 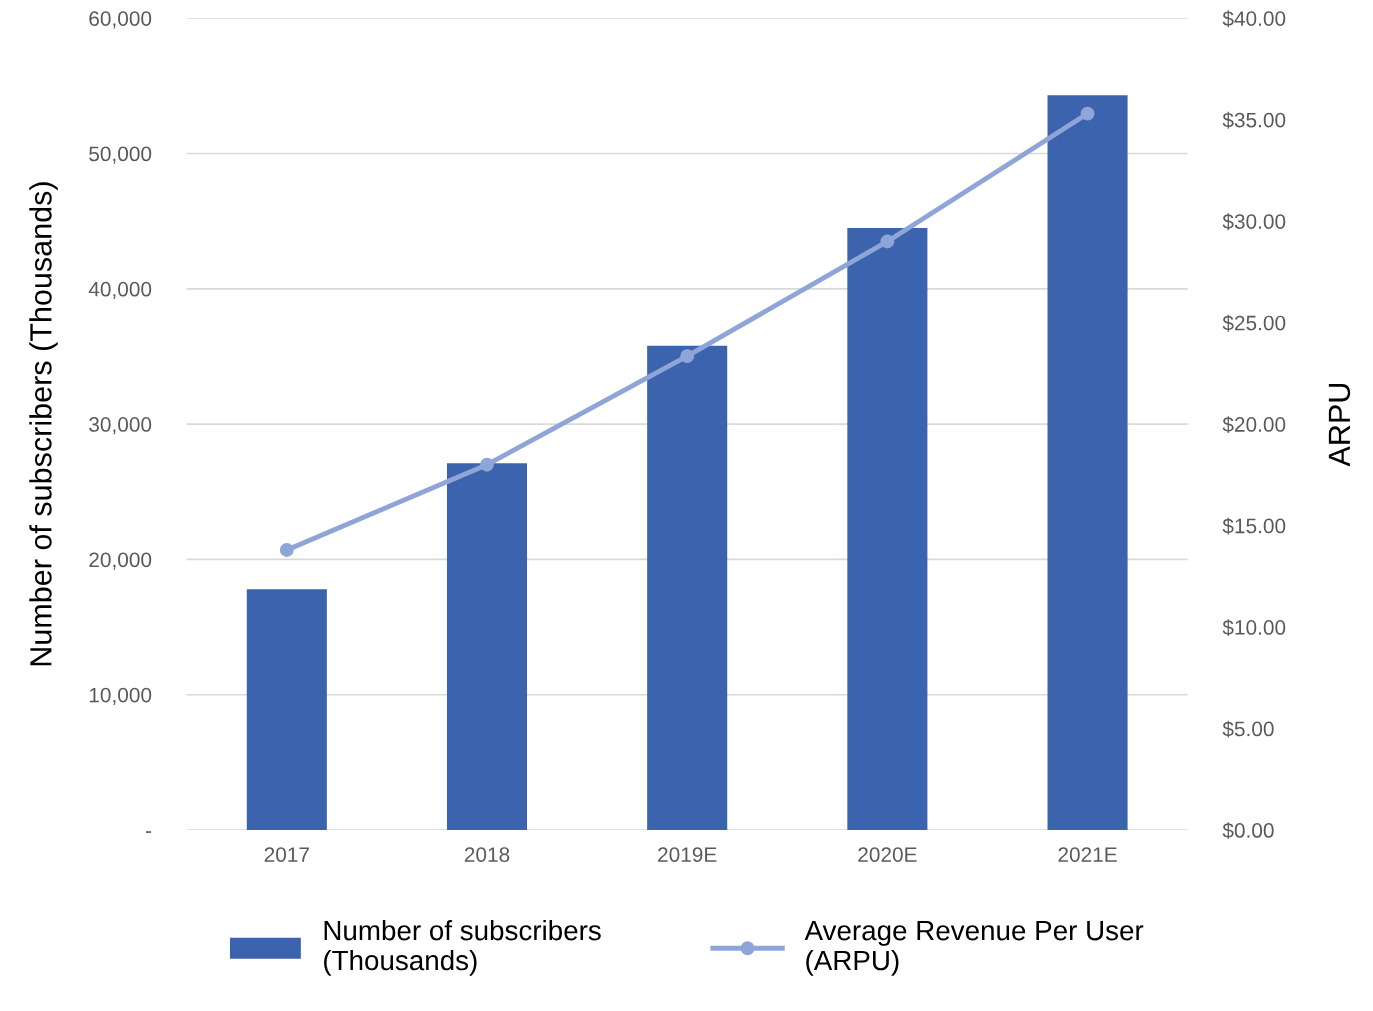 What do you see at coordinates (887, 854) in the screenshot?
I see `x-tick-label: 2020E` at bounding box center [887, 854].